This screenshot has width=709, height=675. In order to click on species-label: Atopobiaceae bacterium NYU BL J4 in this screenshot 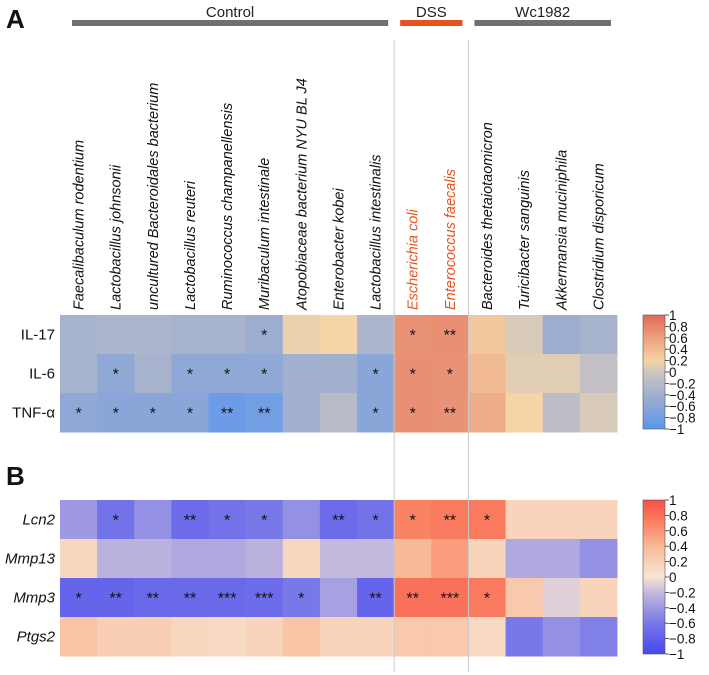, I will do `click(302, 194)`.